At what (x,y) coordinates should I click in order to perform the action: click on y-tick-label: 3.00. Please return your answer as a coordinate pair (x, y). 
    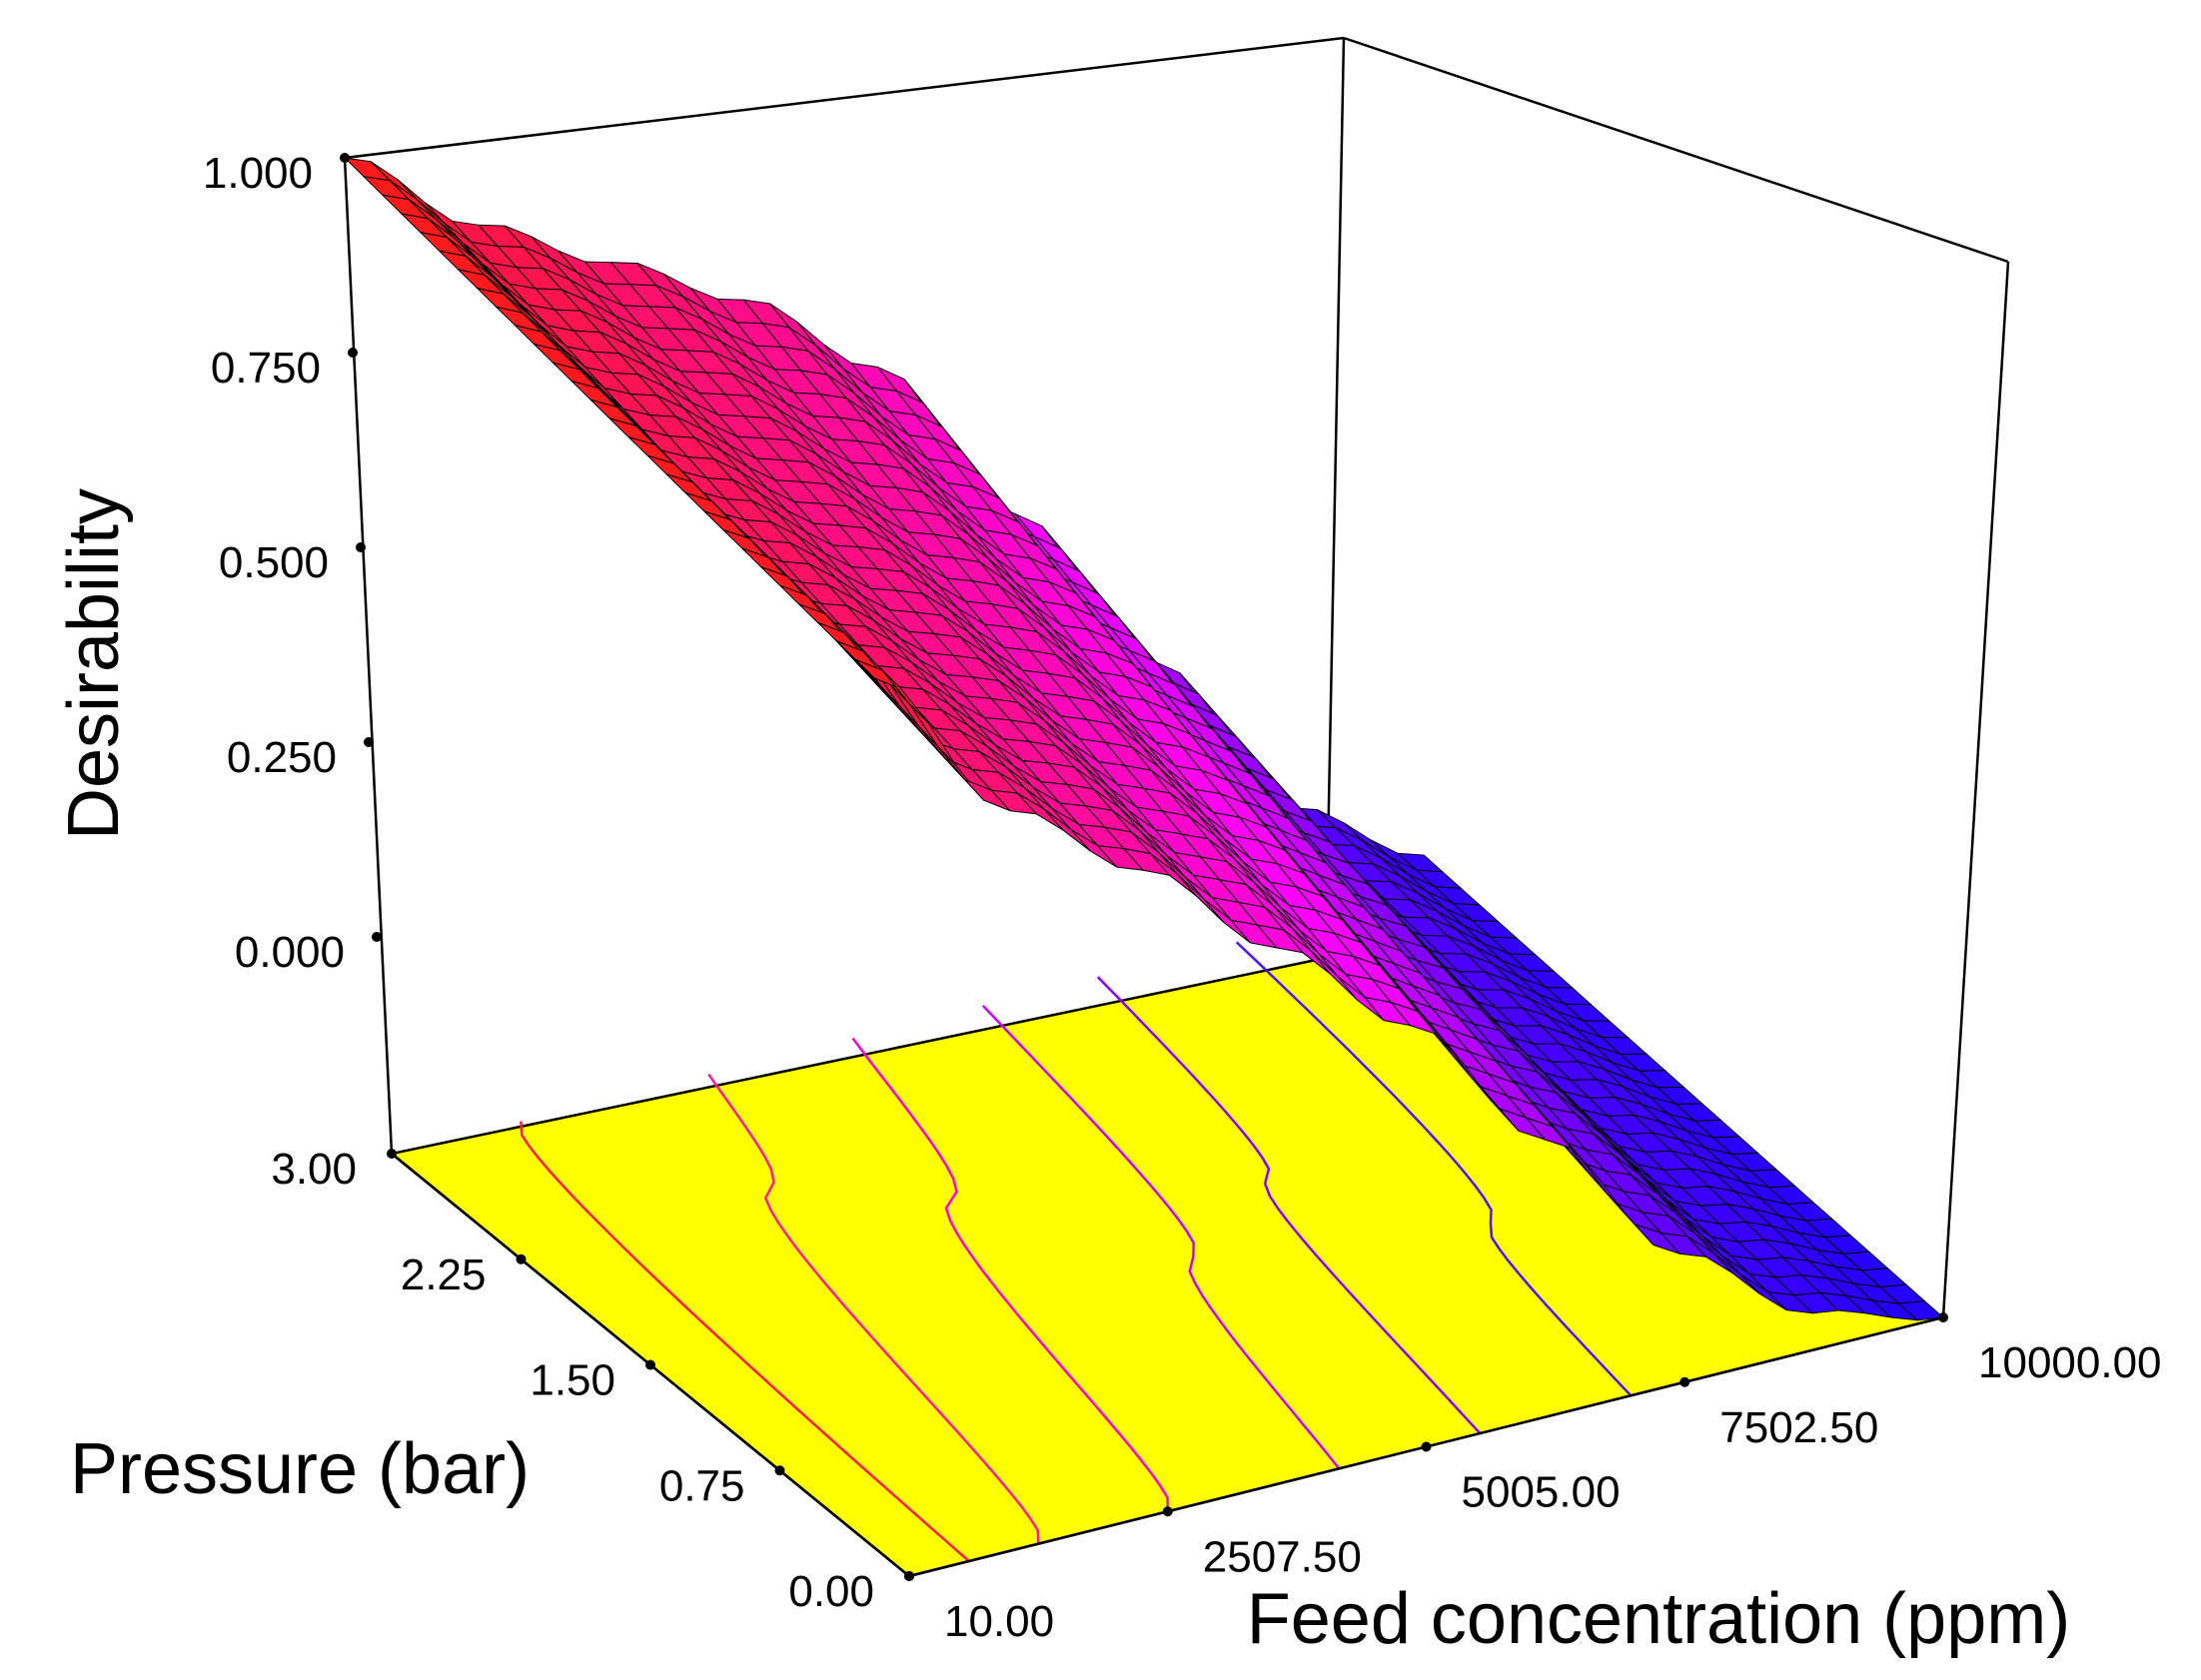
    Looking at the image, I should click on (314, 1169).